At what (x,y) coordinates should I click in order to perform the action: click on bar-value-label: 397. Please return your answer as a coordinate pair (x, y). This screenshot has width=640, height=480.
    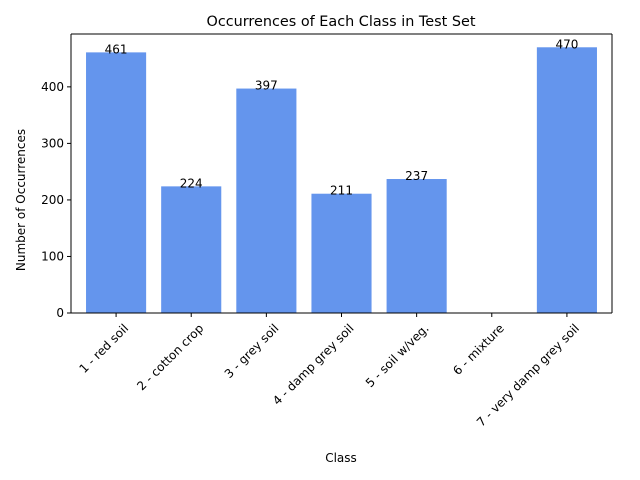
    Looking at the image, I should click on (266, 86).